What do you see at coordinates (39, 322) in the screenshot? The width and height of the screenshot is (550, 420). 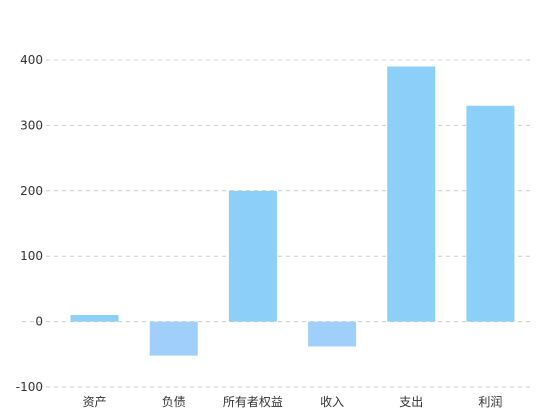 I see `y-tick-label: 0` at bounding box center [39, 322].